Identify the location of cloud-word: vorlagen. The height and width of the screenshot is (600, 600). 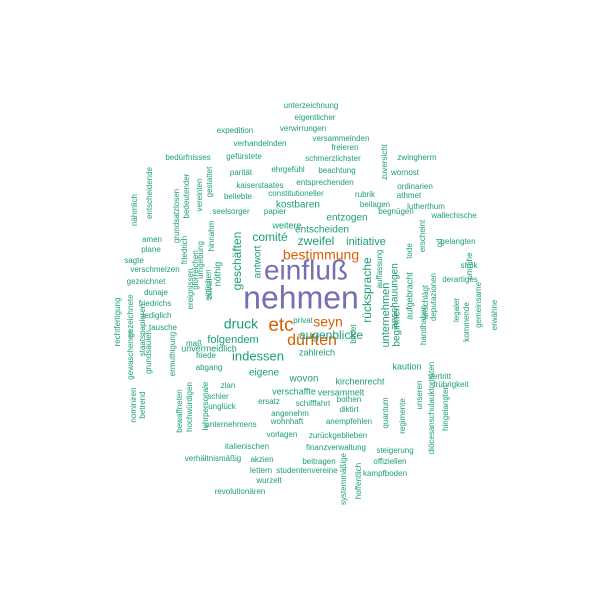
(282, 434).